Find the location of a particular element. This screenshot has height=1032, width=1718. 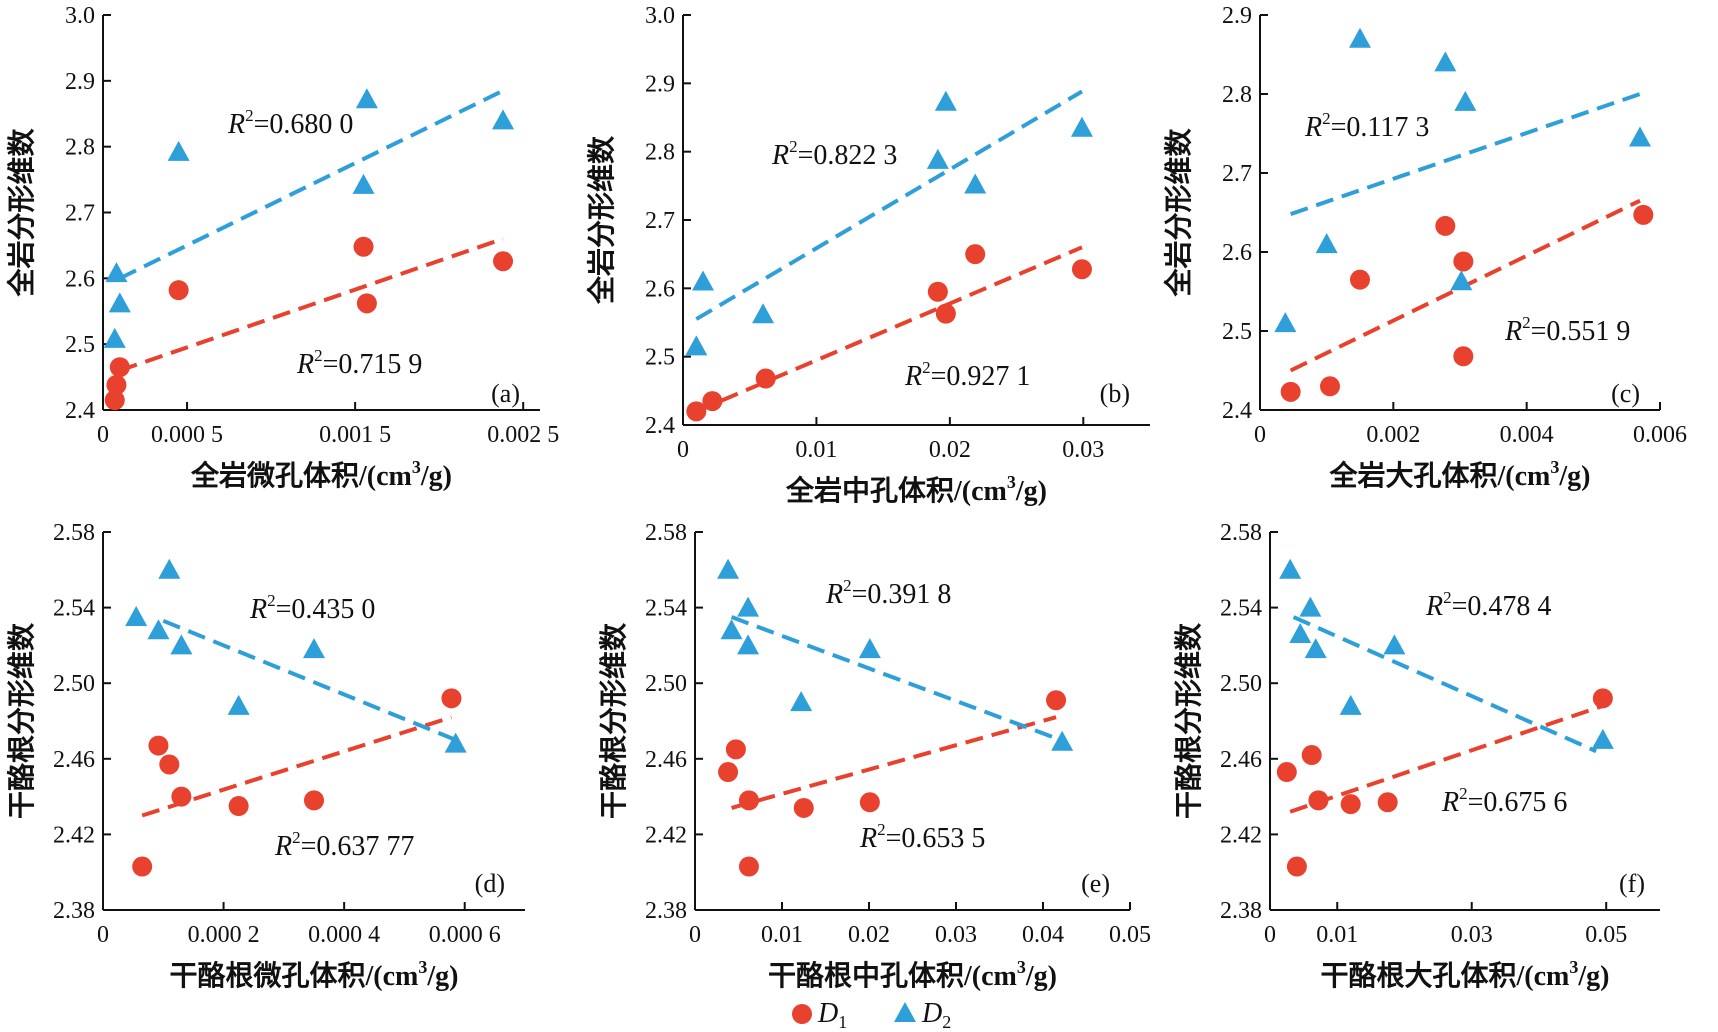

y-tick-label: 2.50 is located at coordinates (74, 684).